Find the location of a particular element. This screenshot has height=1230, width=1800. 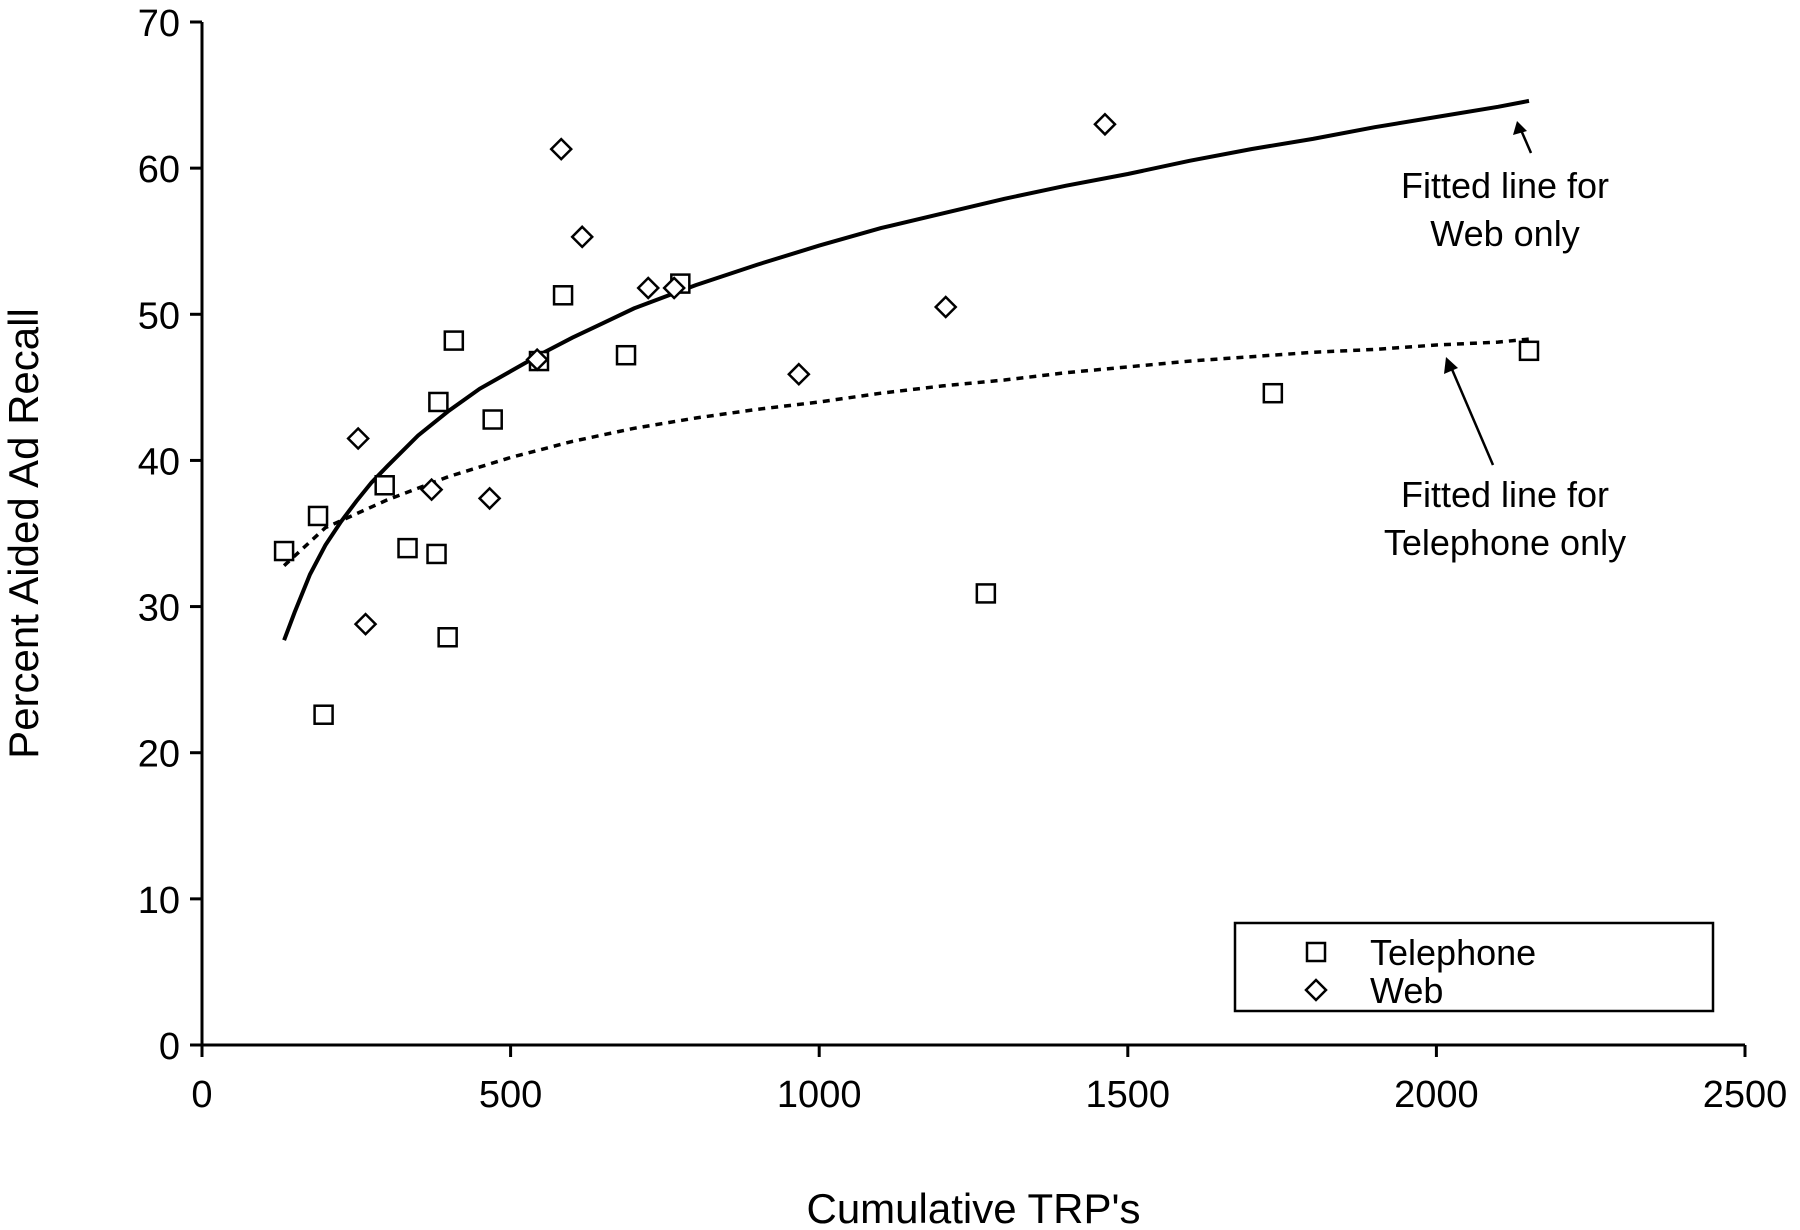

x-tick-label: 2500 is located at coordinates (1745, 1095).